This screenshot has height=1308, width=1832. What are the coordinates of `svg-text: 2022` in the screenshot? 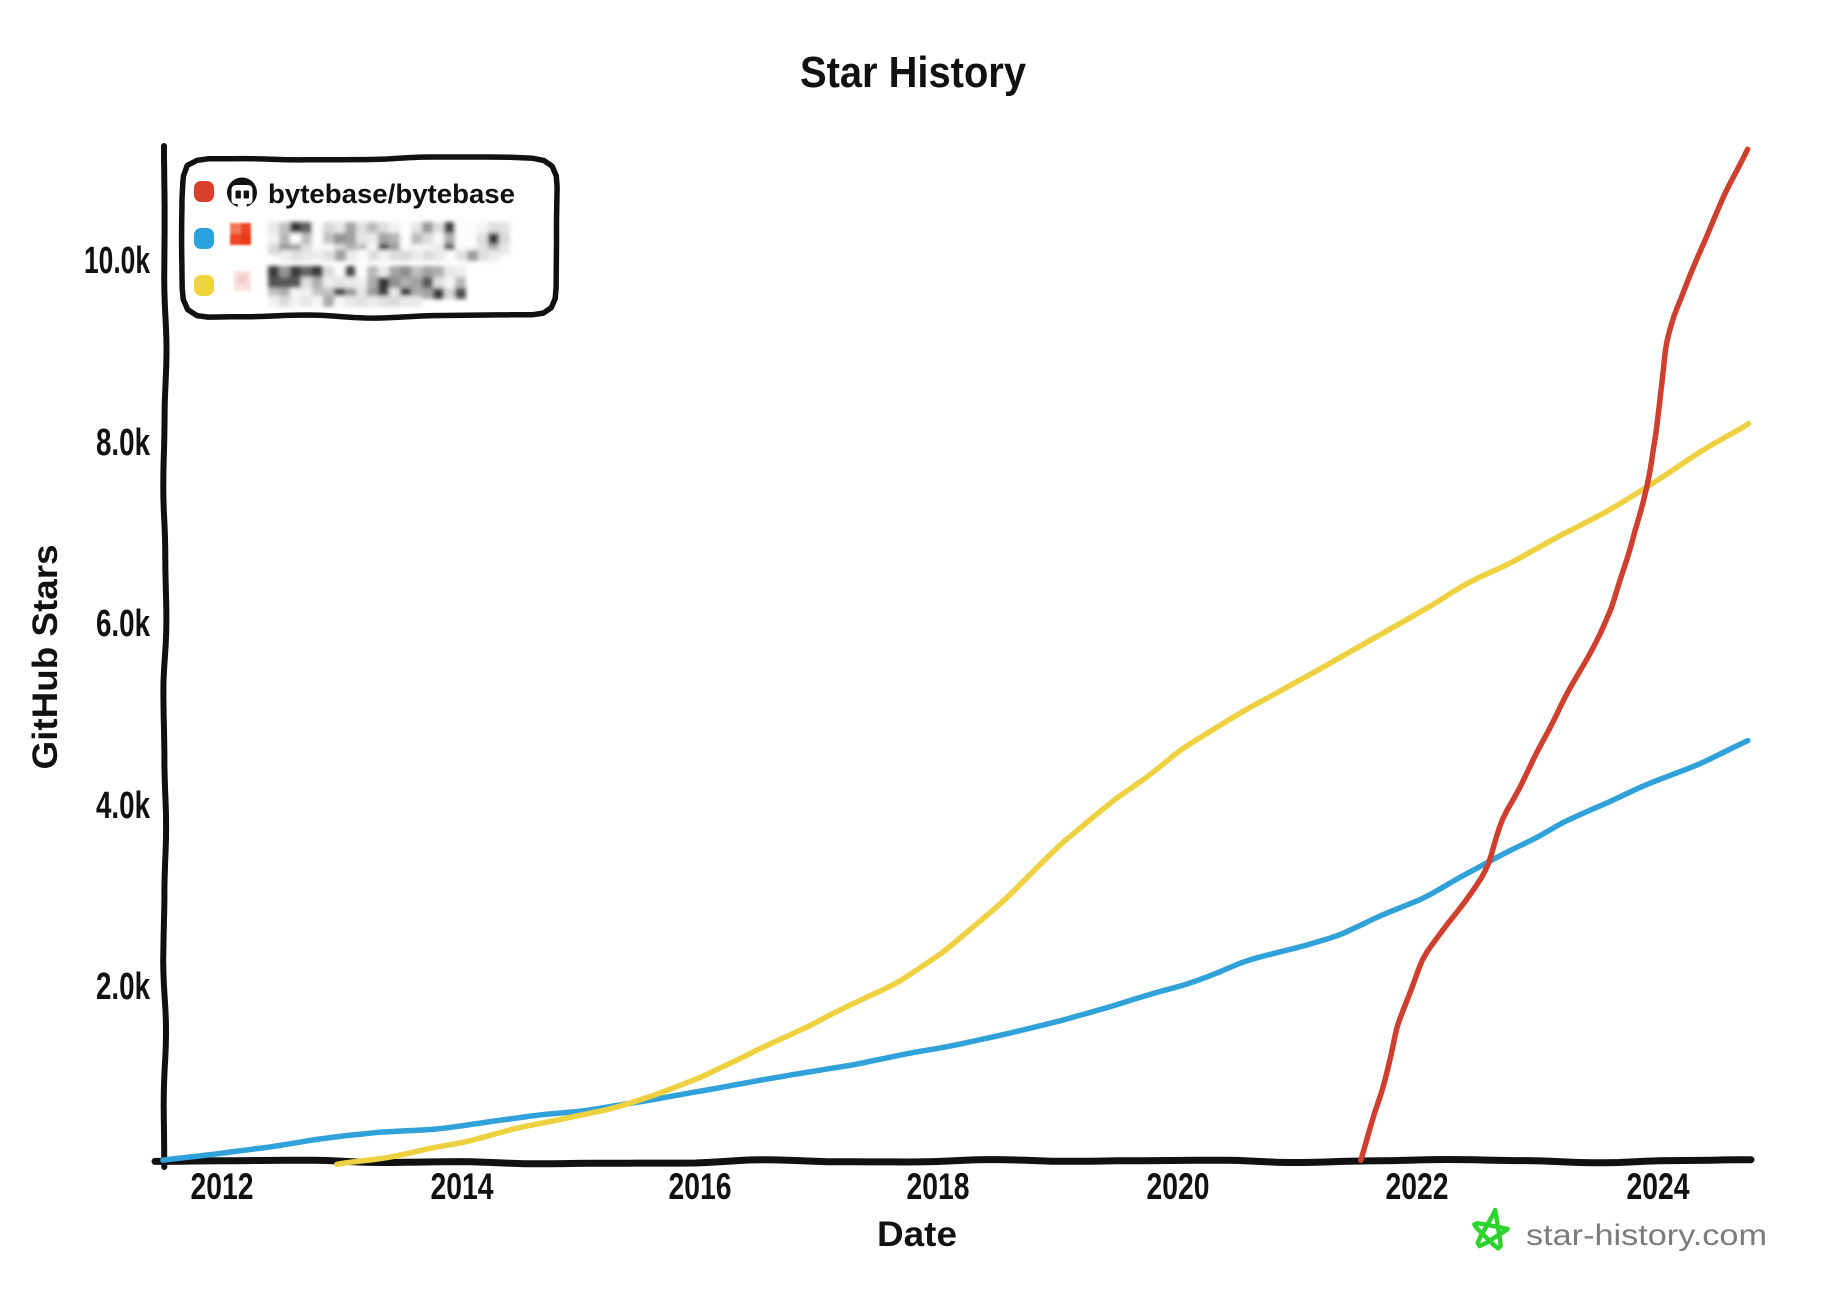 It's located at (1417, 1186).